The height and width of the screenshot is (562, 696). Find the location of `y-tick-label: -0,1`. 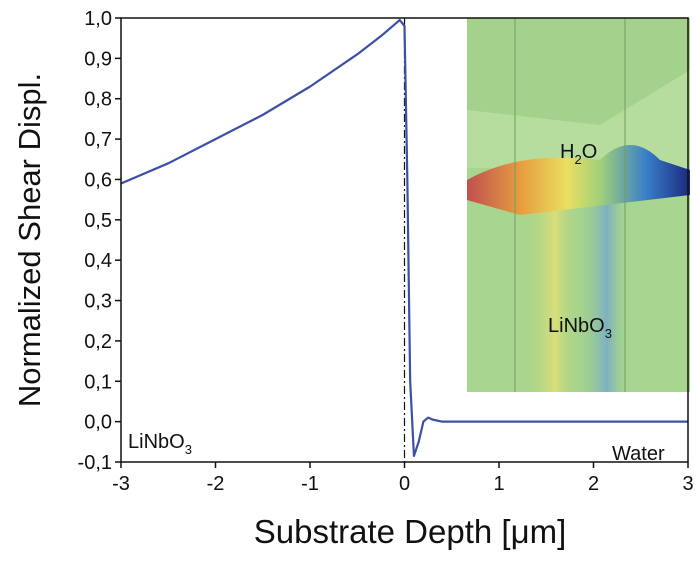

y-tick-label: -0,1 is located at coordinates (95, 463).